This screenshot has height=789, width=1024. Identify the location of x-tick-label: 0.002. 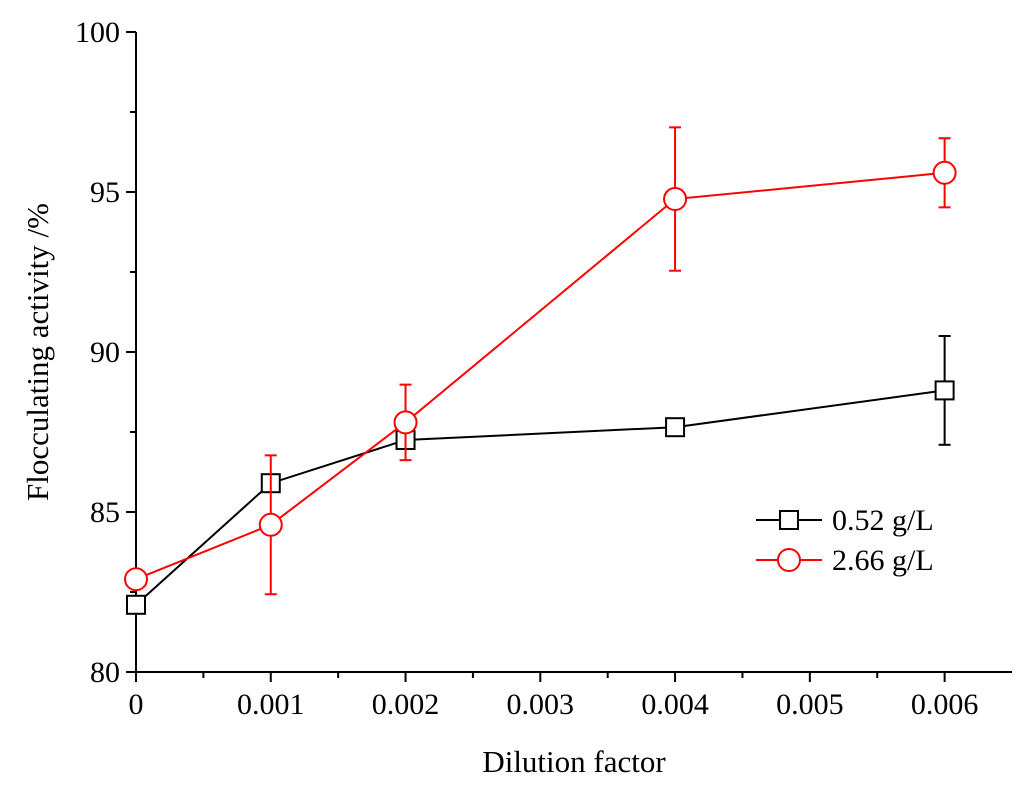
(406, 704).